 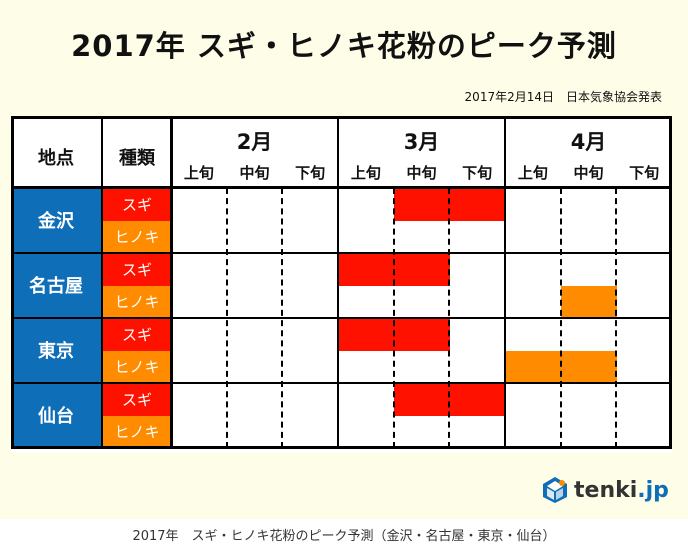 I want to click on header-divider, so click(x=341, y=187).